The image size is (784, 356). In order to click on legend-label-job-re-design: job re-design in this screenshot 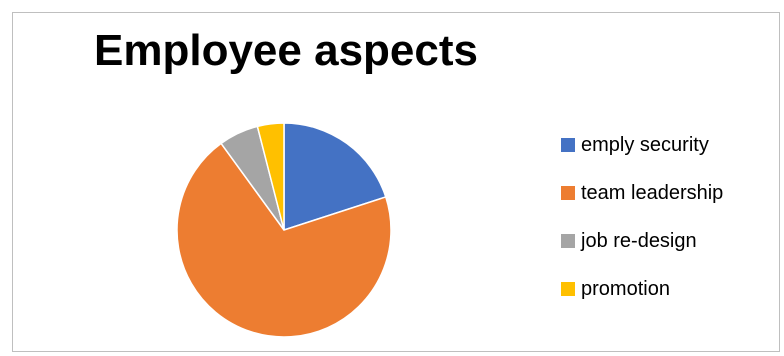, I will do `click(639, 240)`.